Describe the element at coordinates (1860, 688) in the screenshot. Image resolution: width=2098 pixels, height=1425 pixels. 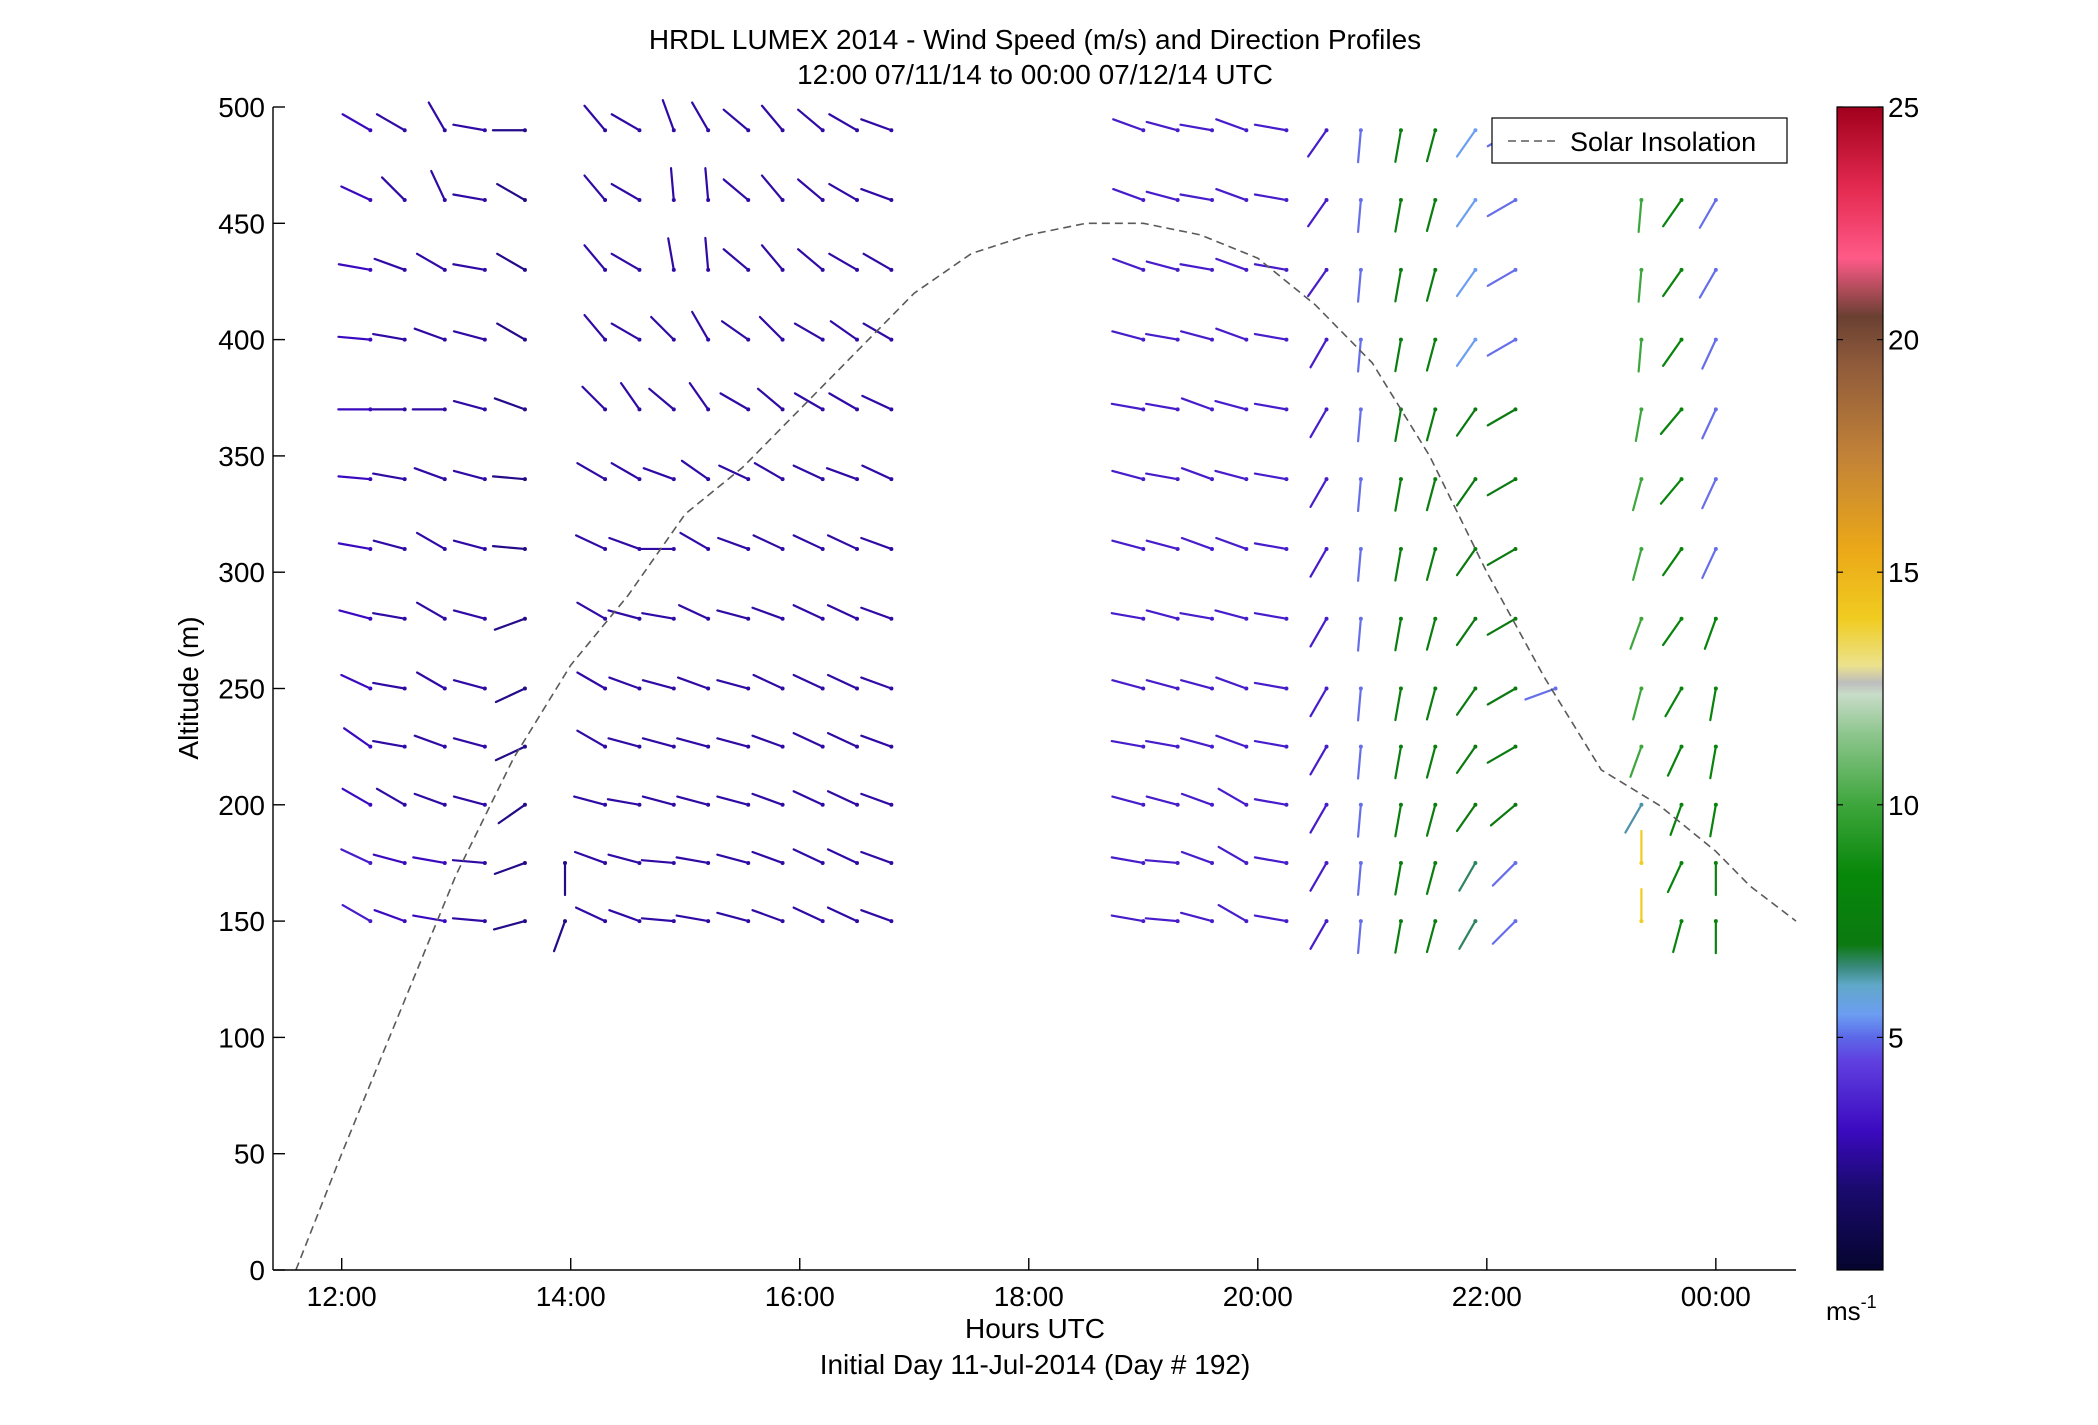
I see `colorbar-gradient` at that location.